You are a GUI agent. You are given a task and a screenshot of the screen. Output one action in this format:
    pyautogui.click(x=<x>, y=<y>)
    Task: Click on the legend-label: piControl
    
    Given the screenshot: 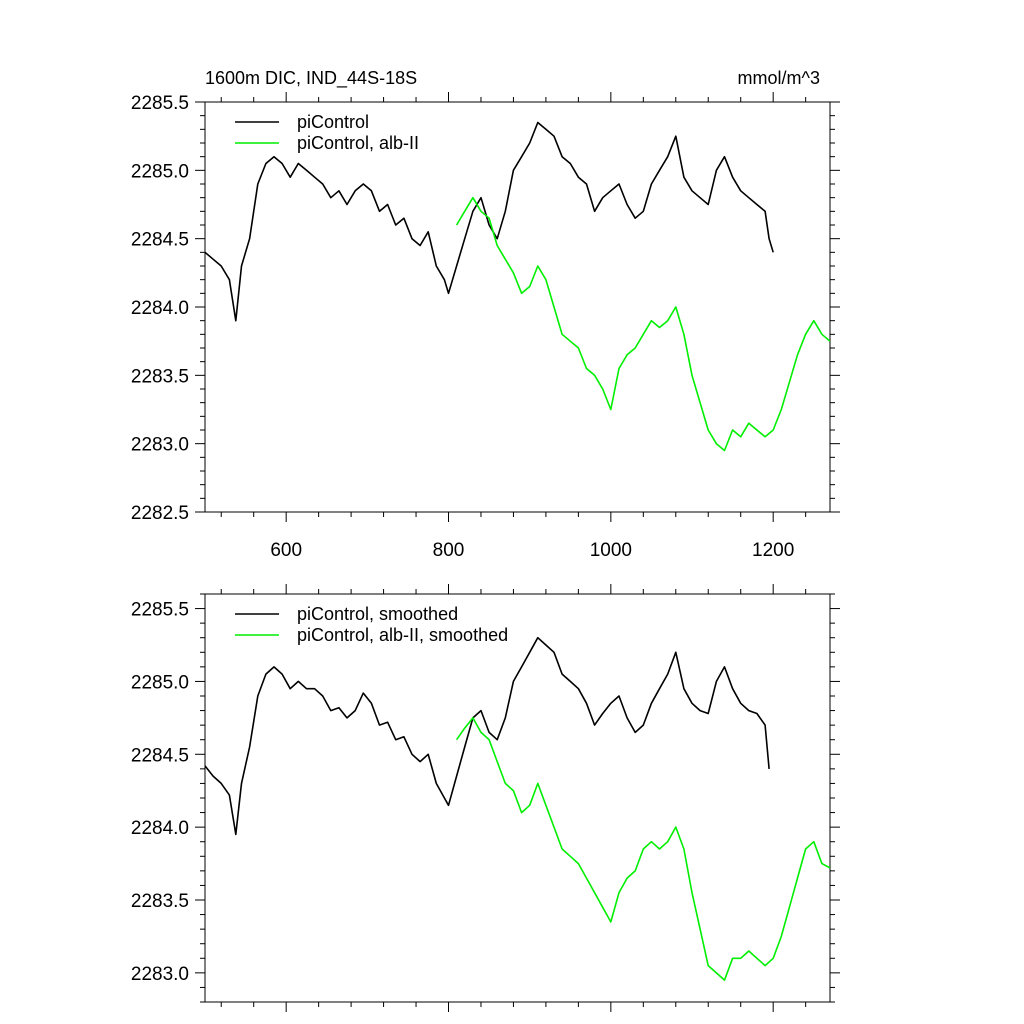 What is the action you would take?
    pyautogui.click(x=333, y=122)
    